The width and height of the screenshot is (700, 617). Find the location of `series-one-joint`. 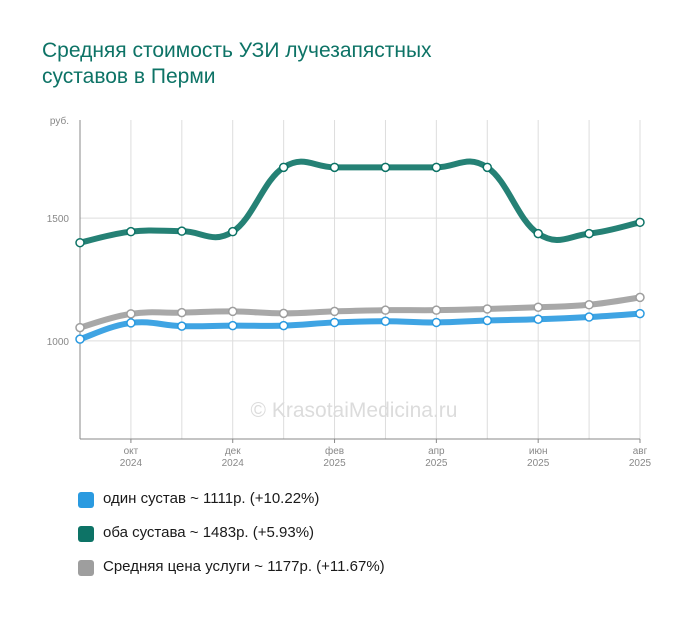

series-one-joint is located at coordinates (360, 326).